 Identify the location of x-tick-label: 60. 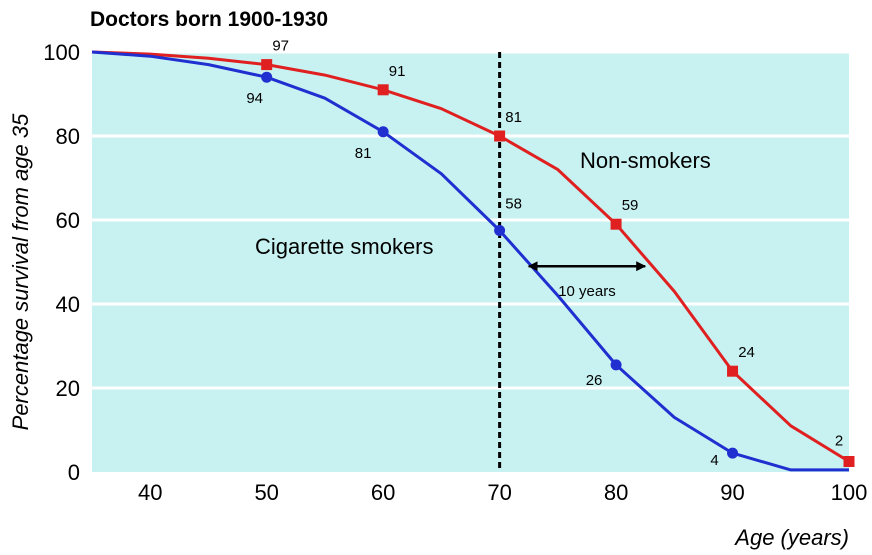
(383, 492).